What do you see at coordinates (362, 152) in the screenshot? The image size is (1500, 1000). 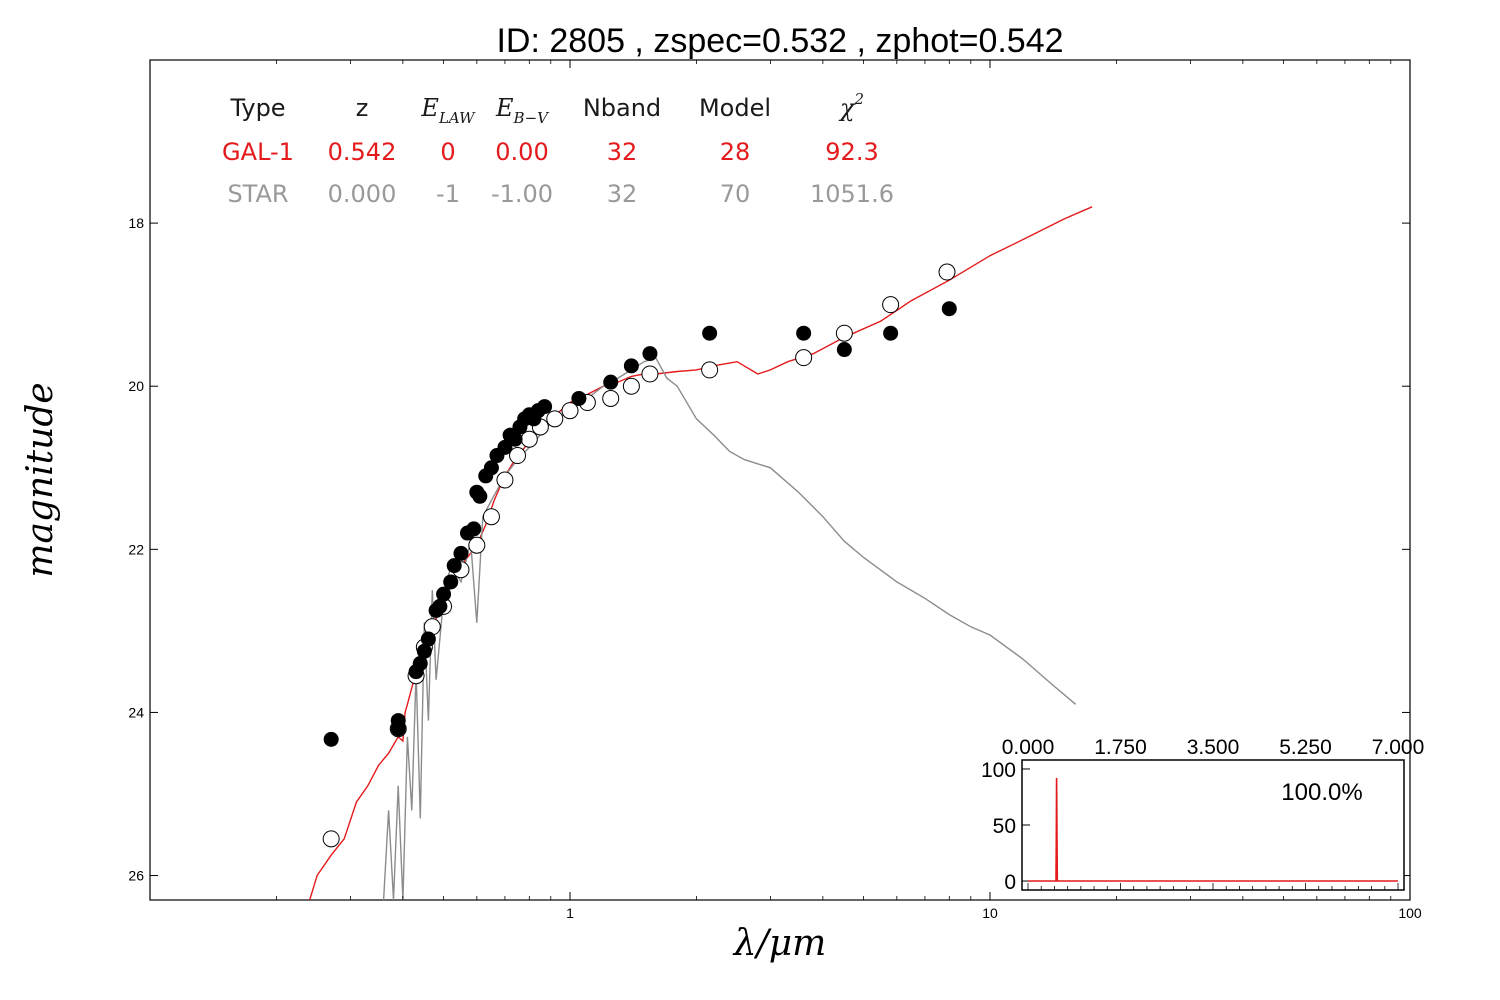 I see `table-cell: 0.542` at bounding box center [362, 152].